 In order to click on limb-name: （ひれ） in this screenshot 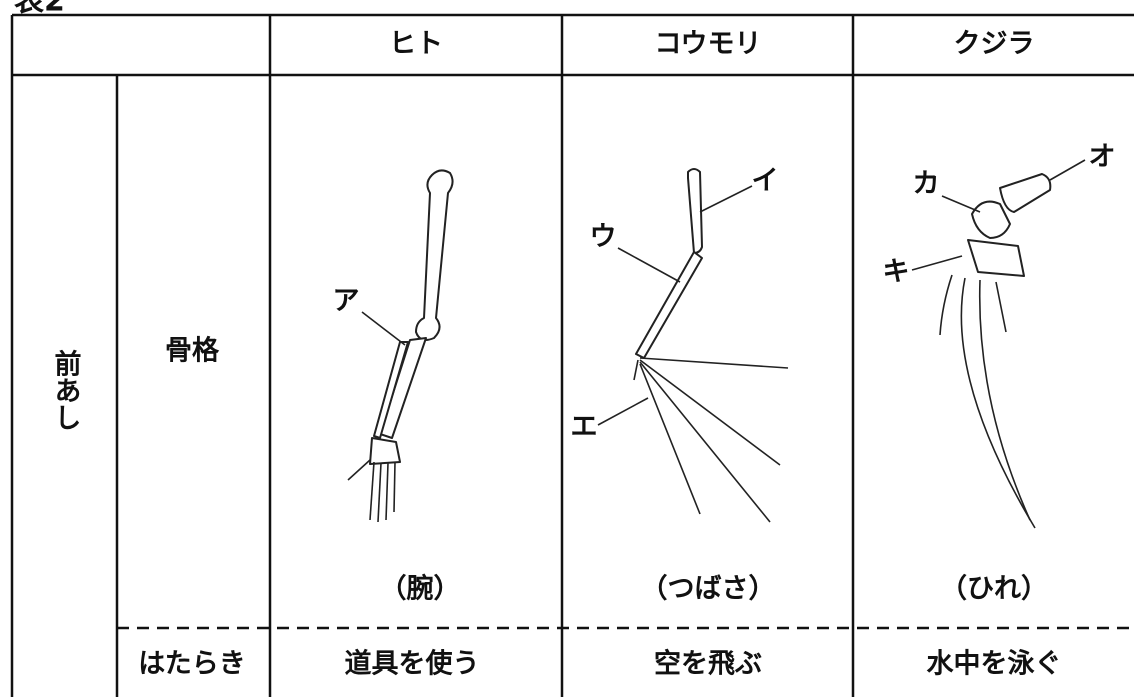, I will do `click(994, 589)`.